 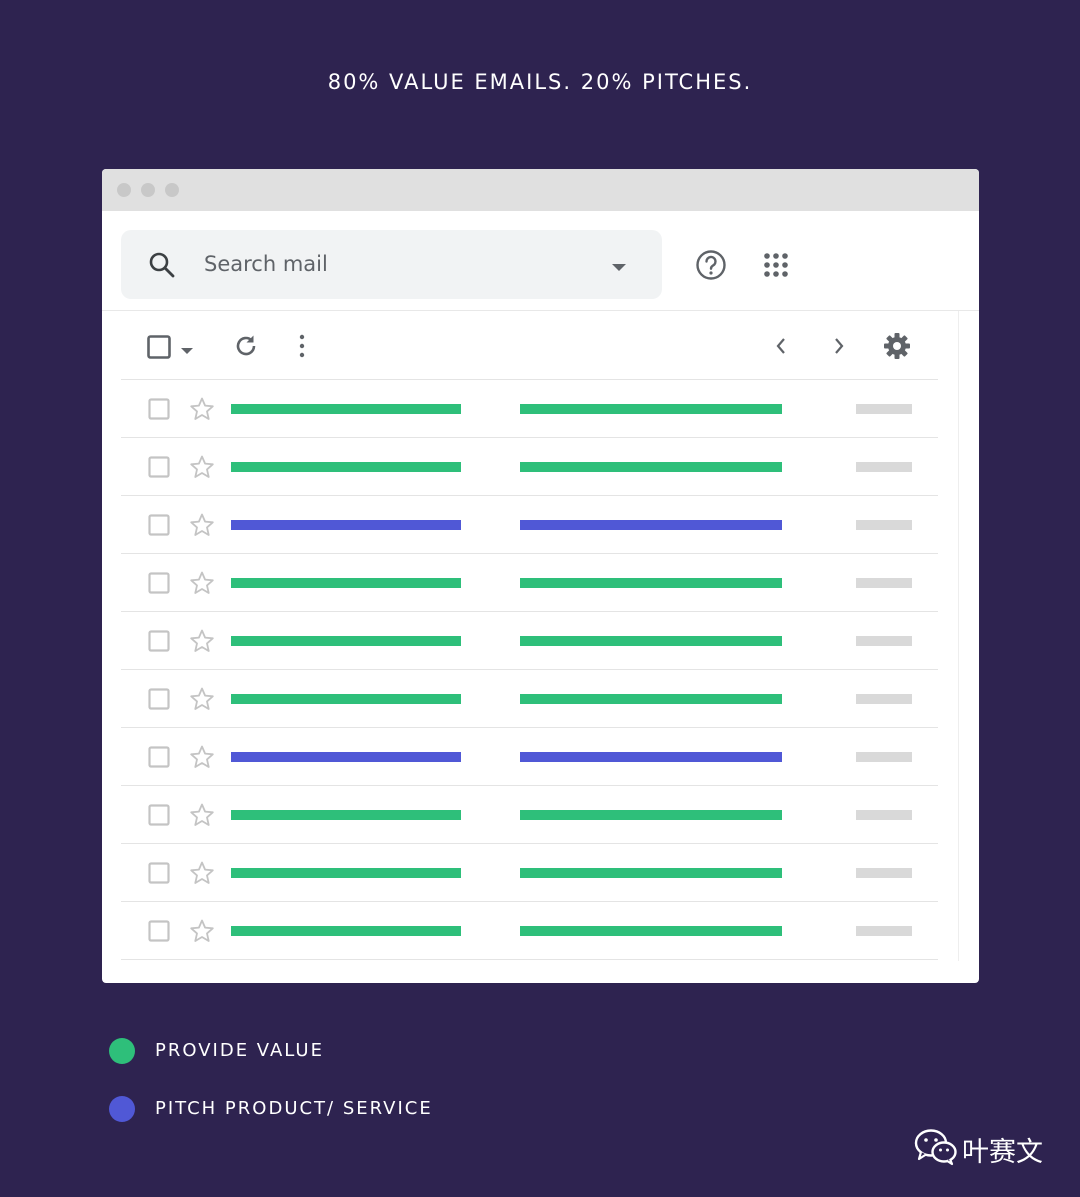 I want to click on wechat-icon, so click(x=936, y=1149).